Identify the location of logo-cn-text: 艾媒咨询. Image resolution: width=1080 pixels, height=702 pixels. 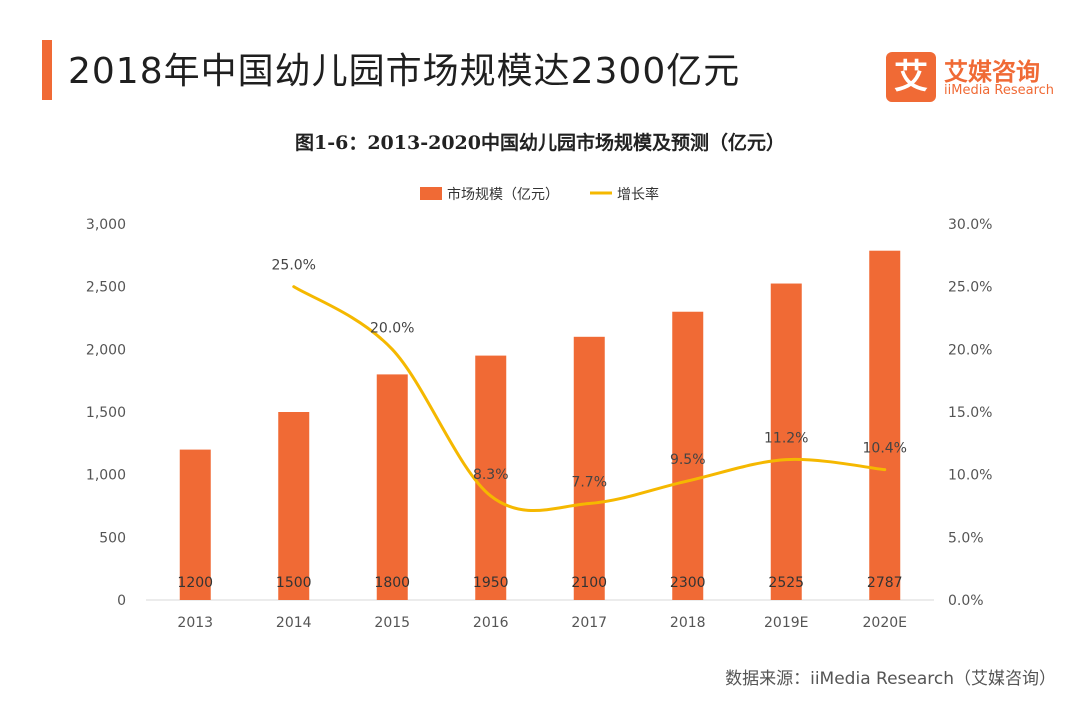
(992, 72).